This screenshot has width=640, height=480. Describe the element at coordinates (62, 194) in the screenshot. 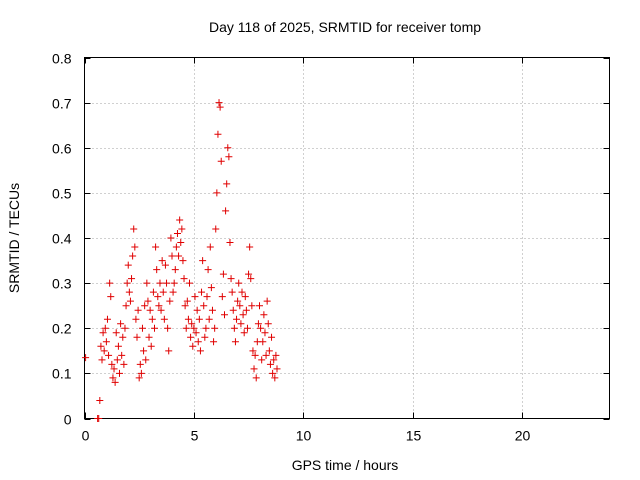

I see `y-tick-label: 0.5` at that location.